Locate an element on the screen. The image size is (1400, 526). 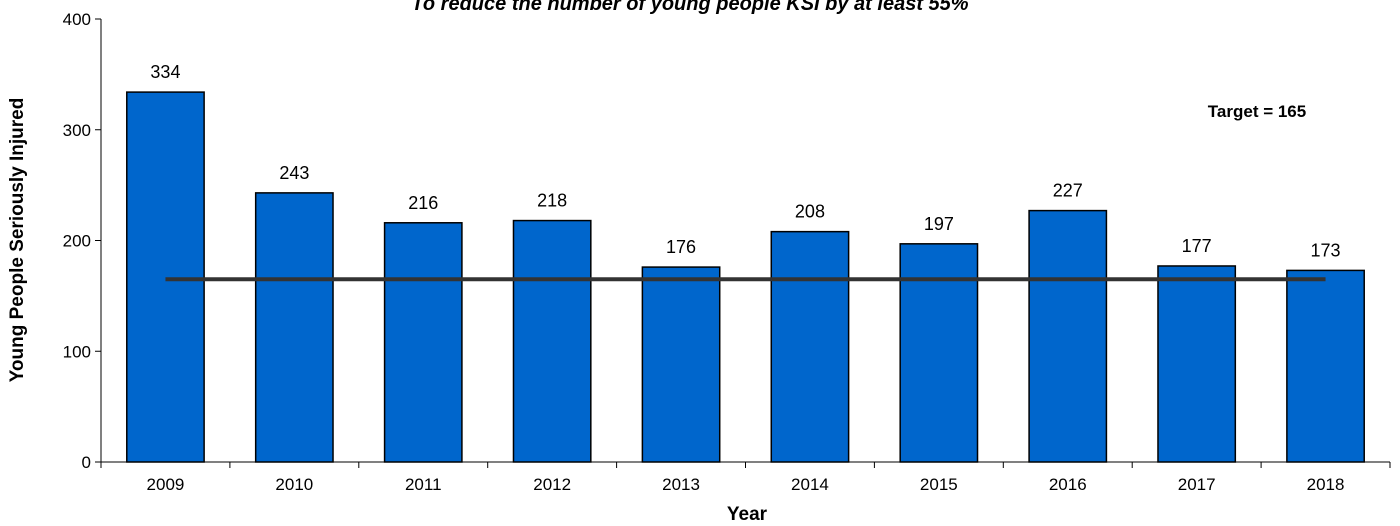
x-tick-label-2012: 2012 is located at coordinates (552, 484).